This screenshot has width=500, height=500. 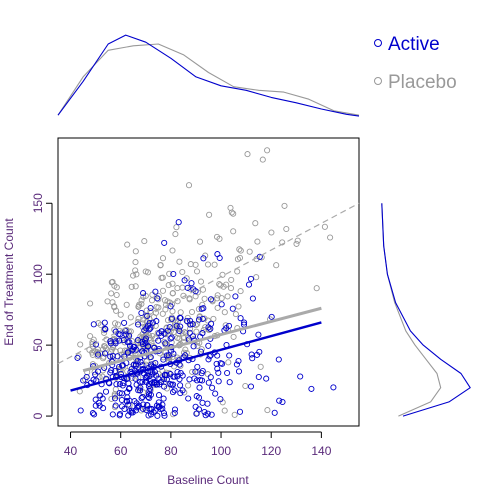 What do you see at coordinates (378, 81) in the screenshot?
I see `legend-placebo-marker` at bounding box center [378, 81].